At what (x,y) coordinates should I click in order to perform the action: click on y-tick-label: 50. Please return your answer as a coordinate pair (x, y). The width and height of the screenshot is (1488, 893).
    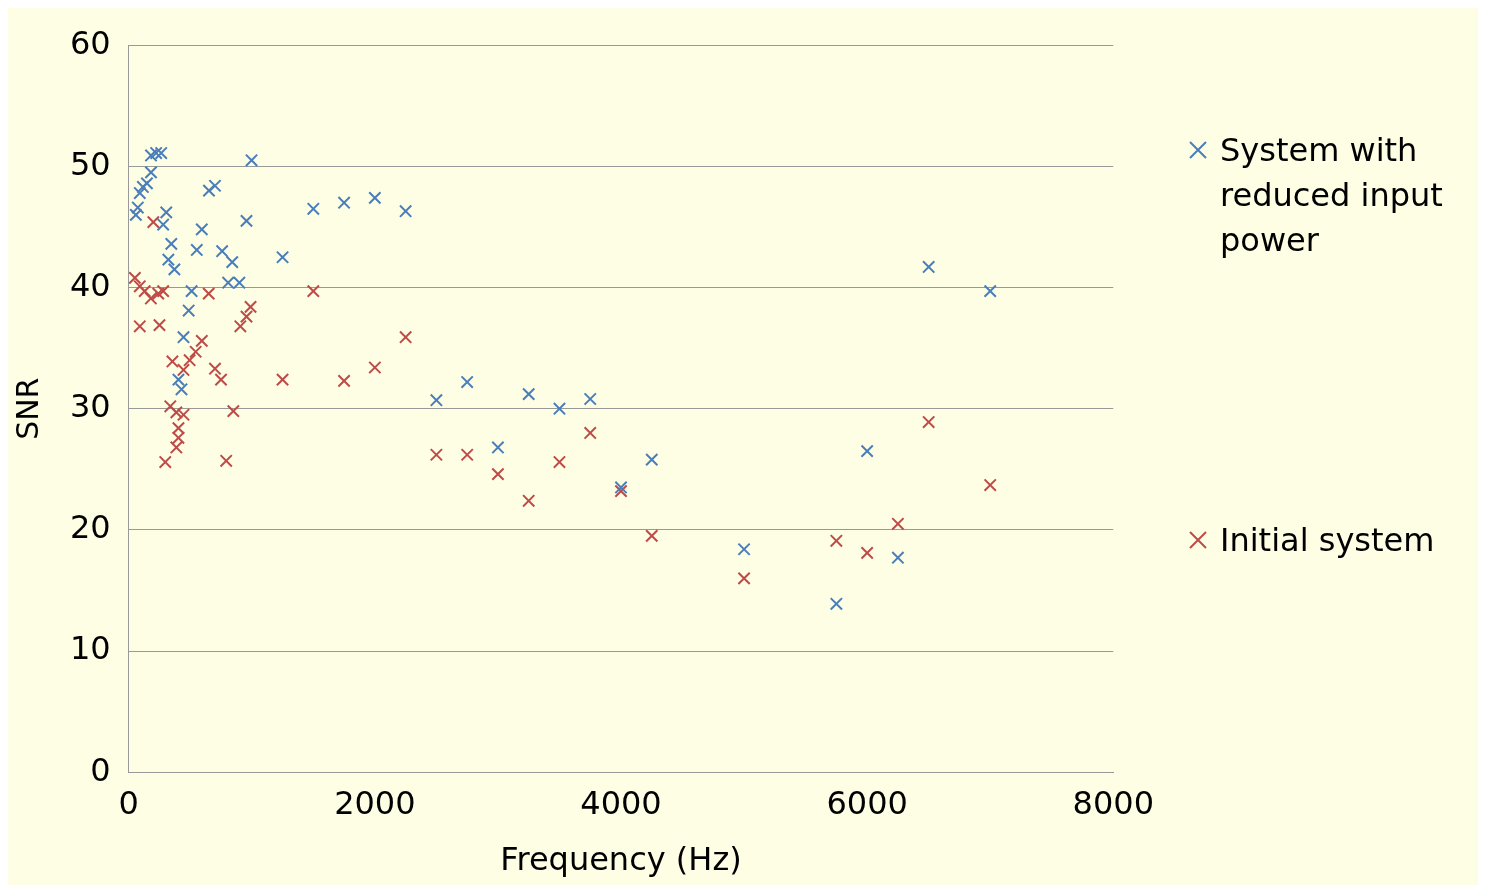
    Looking at the image, I should click on (90, 163).